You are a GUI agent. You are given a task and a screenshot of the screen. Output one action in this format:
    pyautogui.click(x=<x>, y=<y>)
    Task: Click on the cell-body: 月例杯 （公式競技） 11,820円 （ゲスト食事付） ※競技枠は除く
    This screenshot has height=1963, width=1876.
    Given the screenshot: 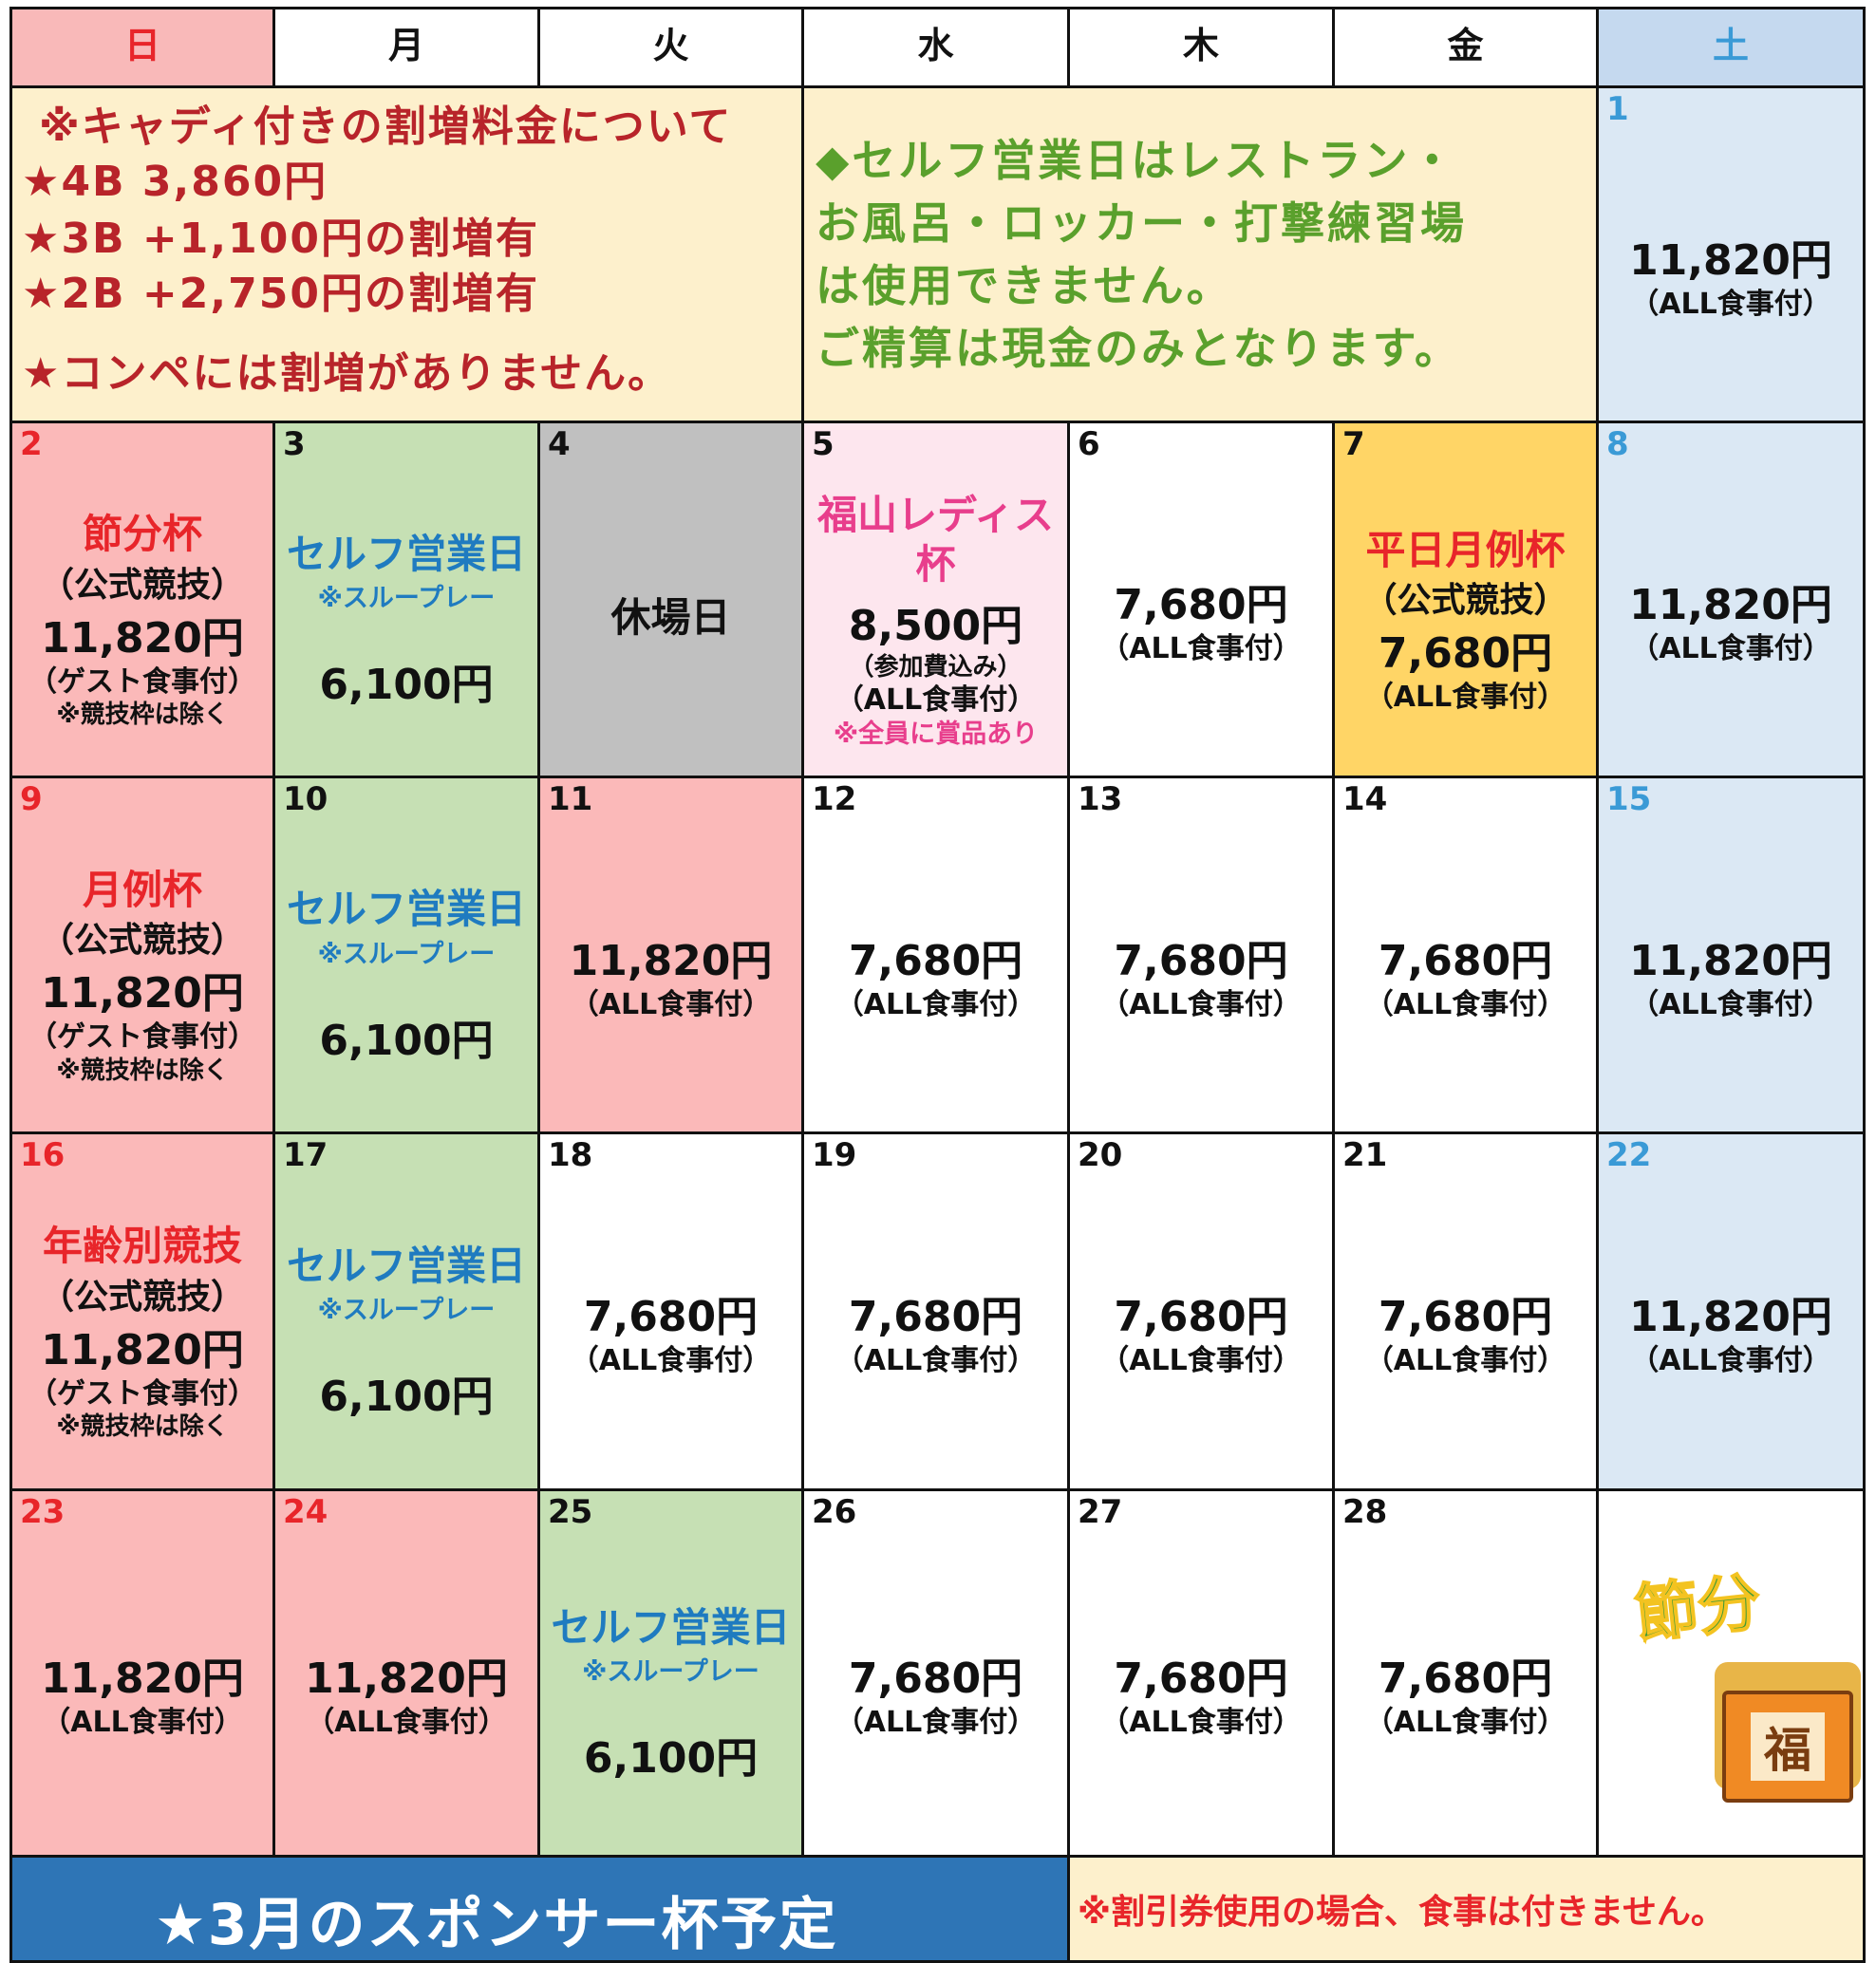 What is the action you would take?
    pyautogui.click(x=142, y=976)
    